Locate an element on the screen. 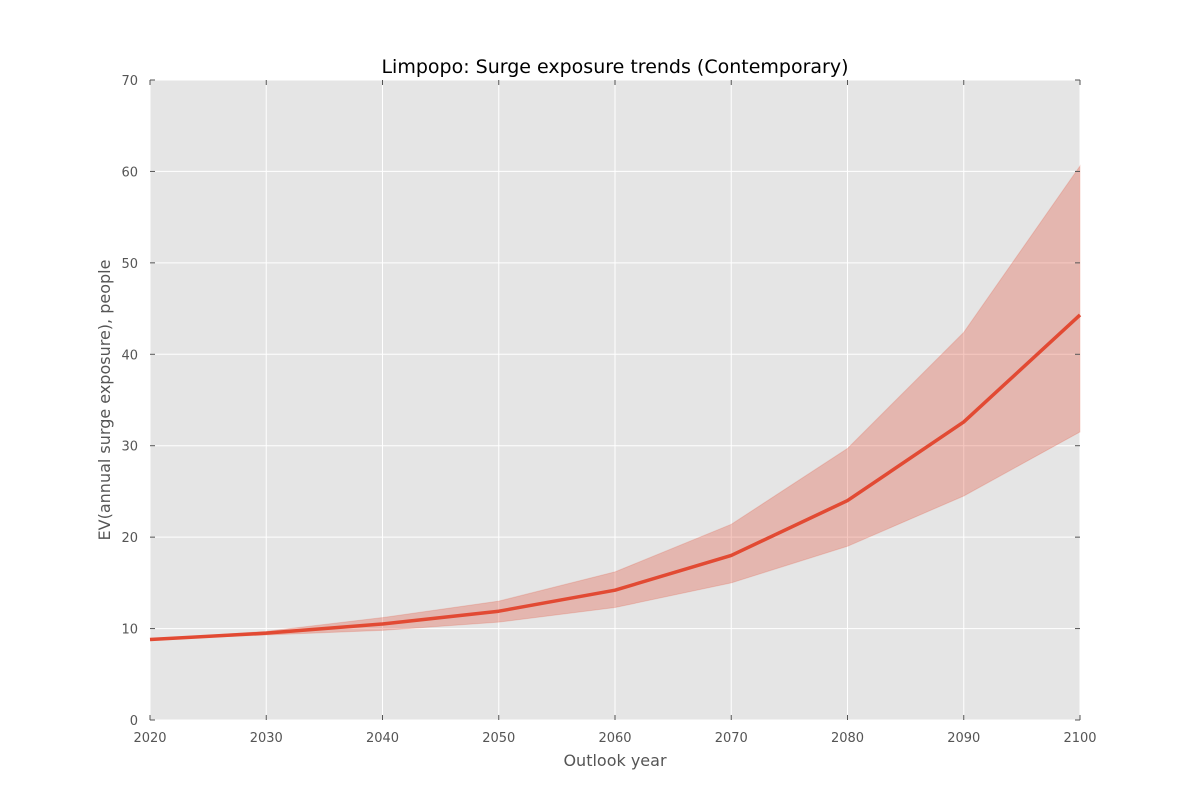 This screenshot has width=1200, height=800. x-axis-label: Outlook year is located at coordinates (615, 760).